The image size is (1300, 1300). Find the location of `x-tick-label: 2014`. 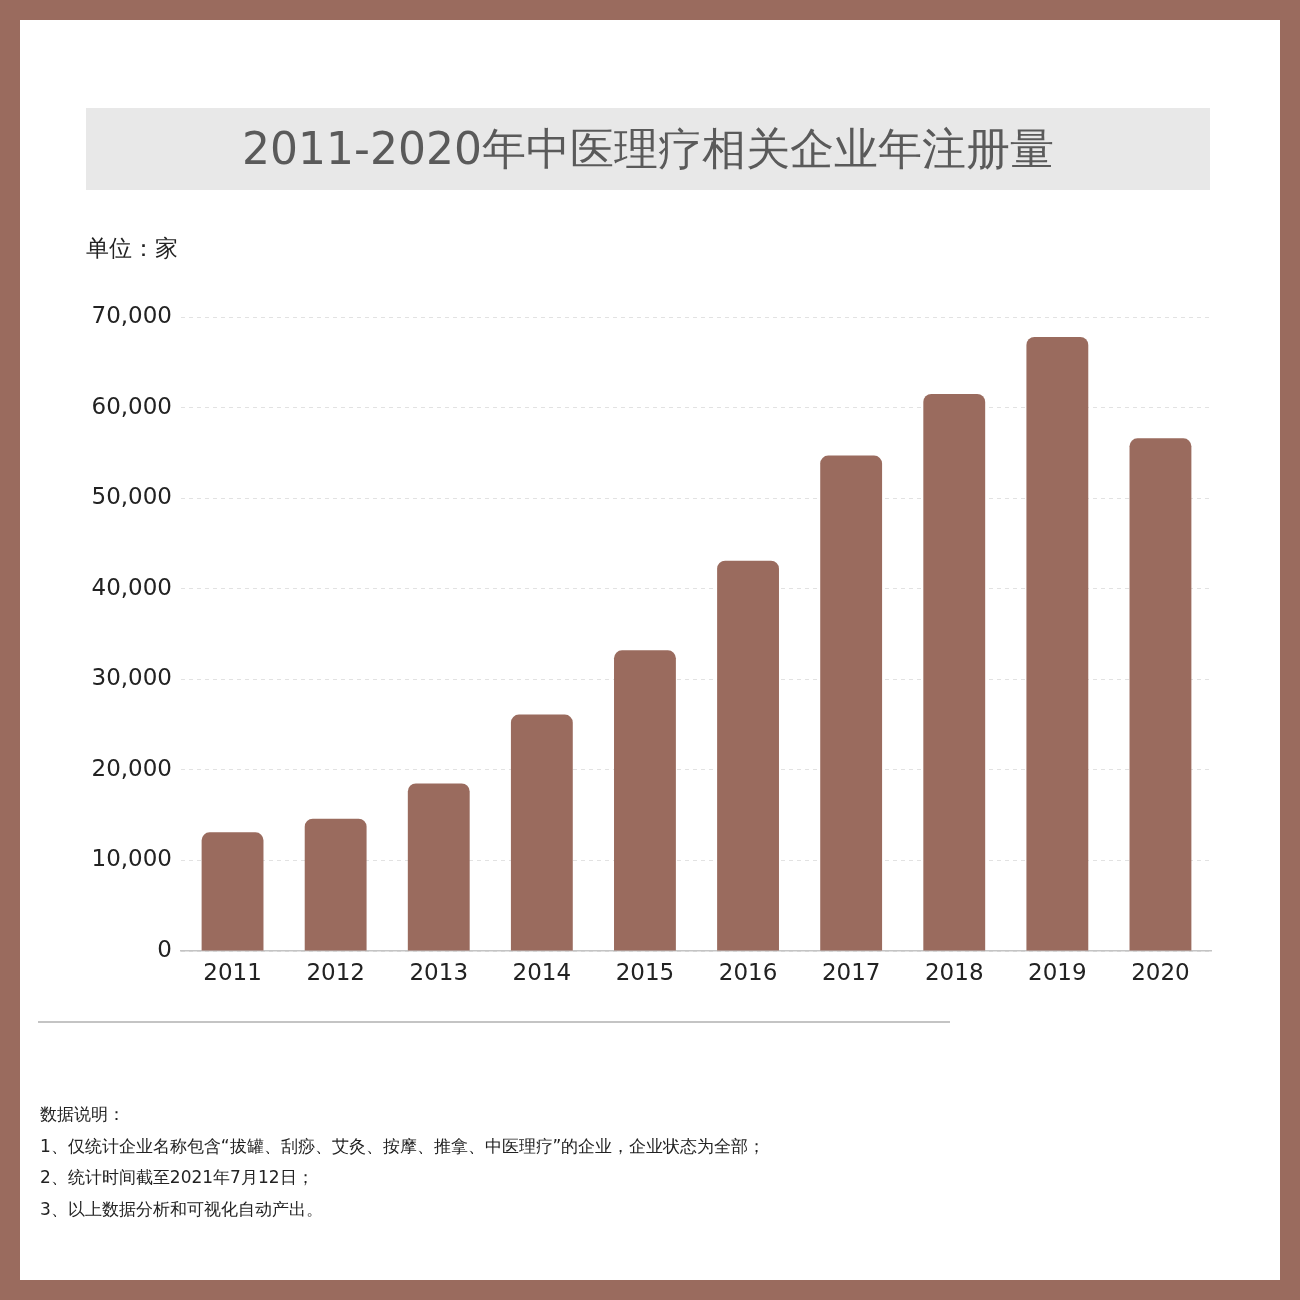

x-tick-label: 2014 is located at coordinates (542, 971).